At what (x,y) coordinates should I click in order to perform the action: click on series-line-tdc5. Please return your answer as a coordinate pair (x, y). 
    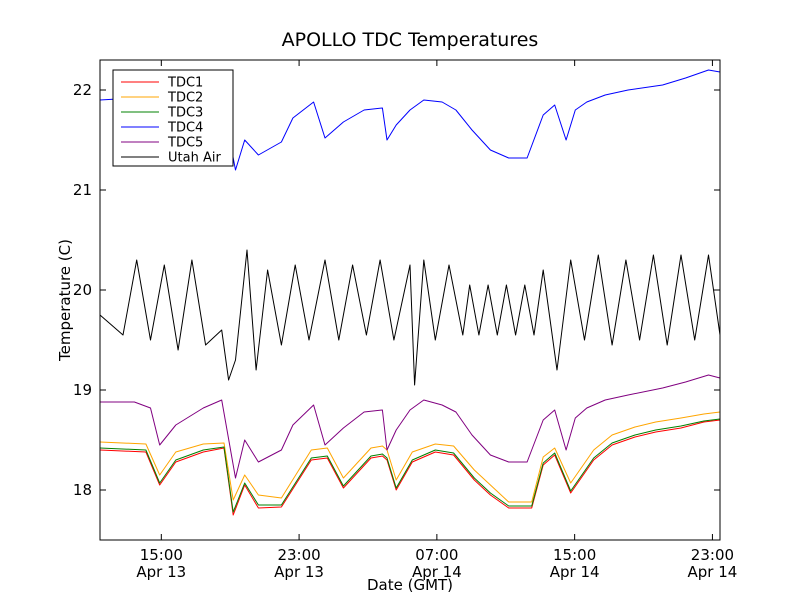
    Looking at the image, I should click on (410, 426).